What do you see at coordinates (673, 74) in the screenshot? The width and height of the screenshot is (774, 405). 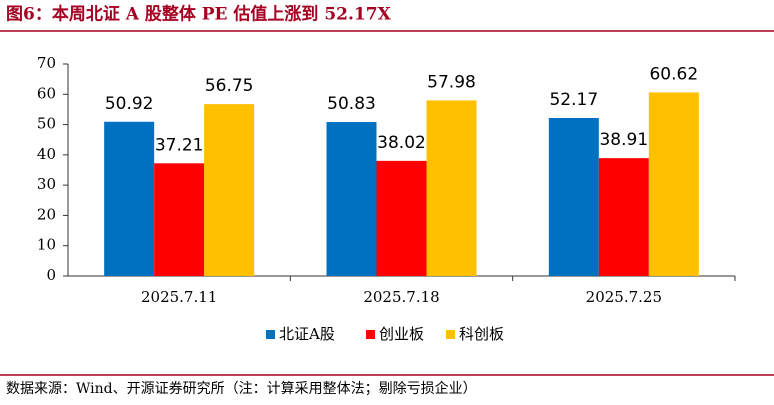 I see `value-label: 60.62` at bounding box center [673, 74].